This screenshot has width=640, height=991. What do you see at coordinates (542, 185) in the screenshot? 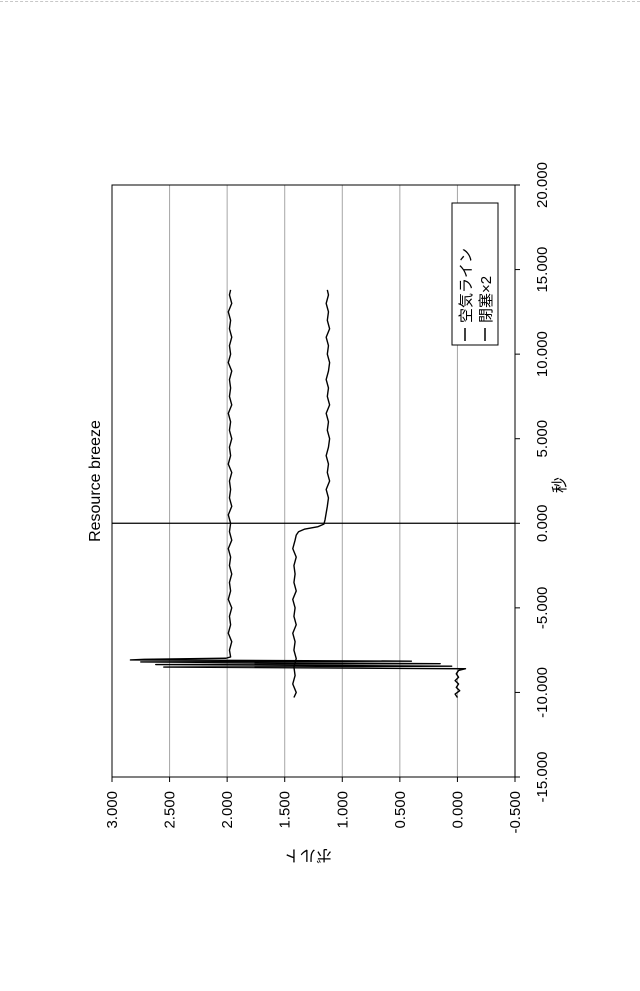
I see `x-tick-label: 20.000` at bounding box center [542, 185].